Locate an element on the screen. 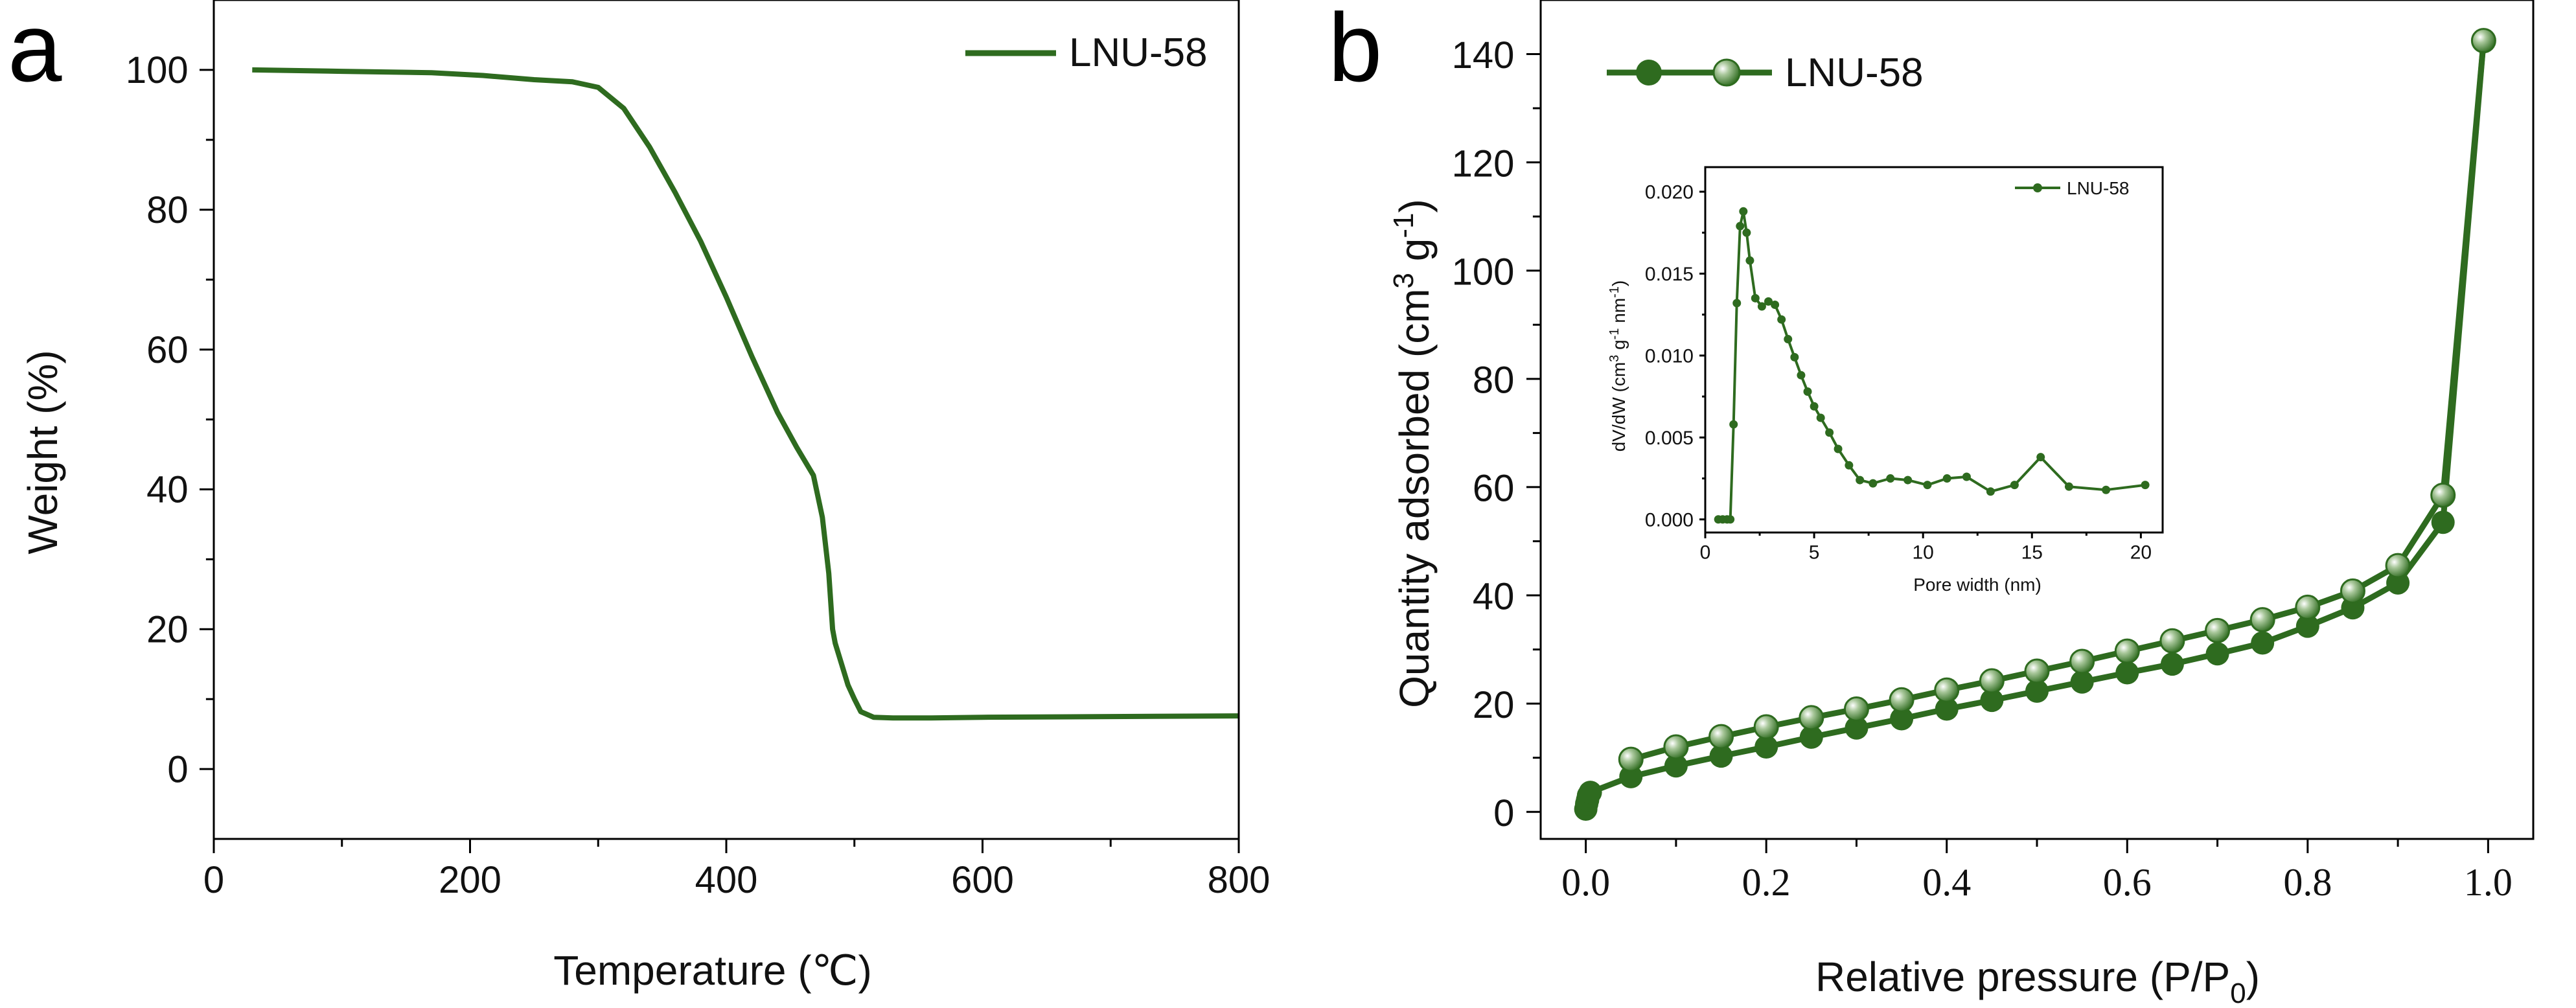  tga-y-tick-label: 20 is located at coordinates (168, 630).